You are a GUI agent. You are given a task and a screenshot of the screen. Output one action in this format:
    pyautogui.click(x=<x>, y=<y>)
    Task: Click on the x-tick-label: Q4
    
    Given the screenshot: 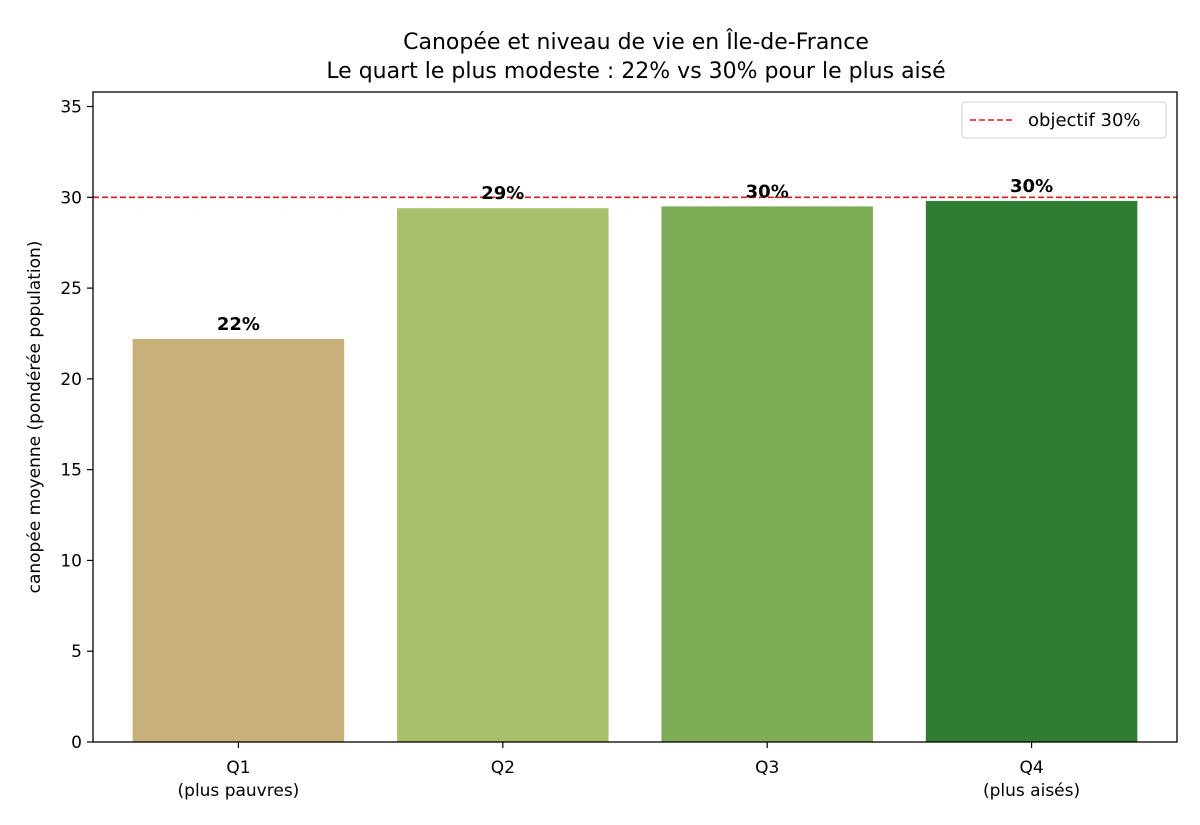 What is the action you would take?
    pyautogui.click(x=1031, y=768)
    